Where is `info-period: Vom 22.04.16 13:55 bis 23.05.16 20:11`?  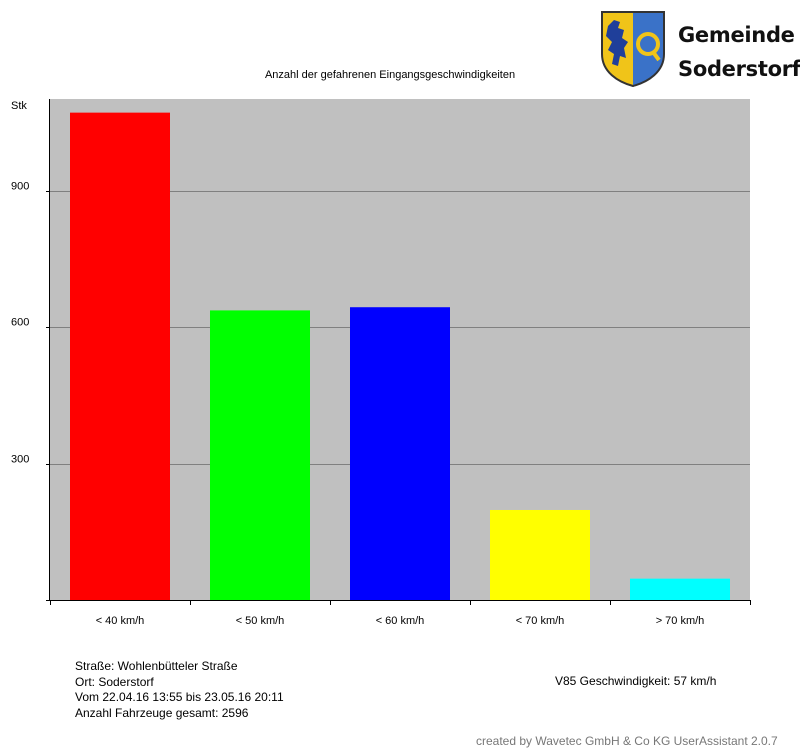 info-period: Vom 22.04.16 13:55 bis 23.05.16 20:11 is located at coordinates (179, 697).